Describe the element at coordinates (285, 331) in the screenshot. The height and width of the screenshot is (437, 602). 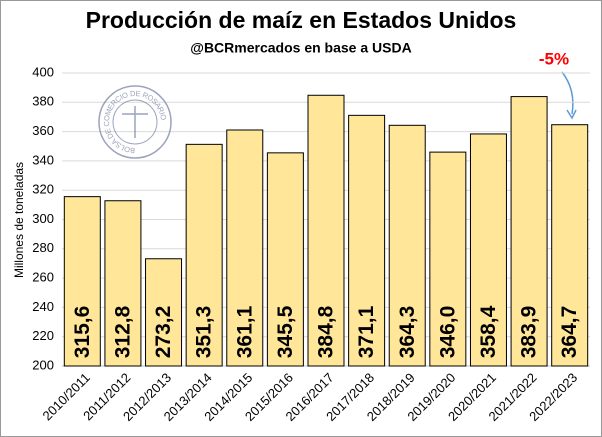
I see `value-label: 345,5` at that location.